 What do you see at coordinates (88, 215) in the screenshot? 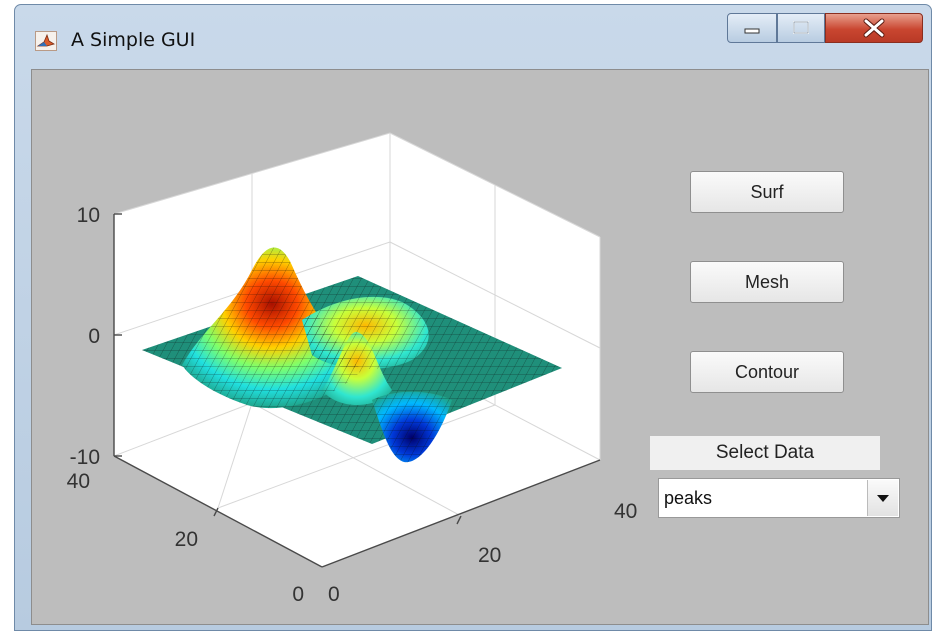
I see `z-tick-label: 10` at bounding box center [88, 215].